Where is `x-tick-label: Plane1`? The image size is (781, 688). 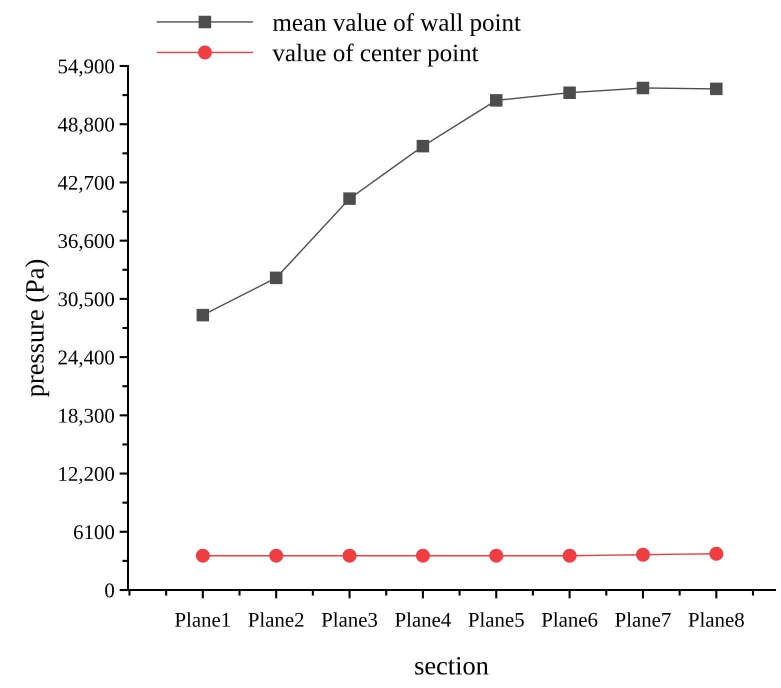
x-tick-label: Plane1 is located at coordinates (202, 619).